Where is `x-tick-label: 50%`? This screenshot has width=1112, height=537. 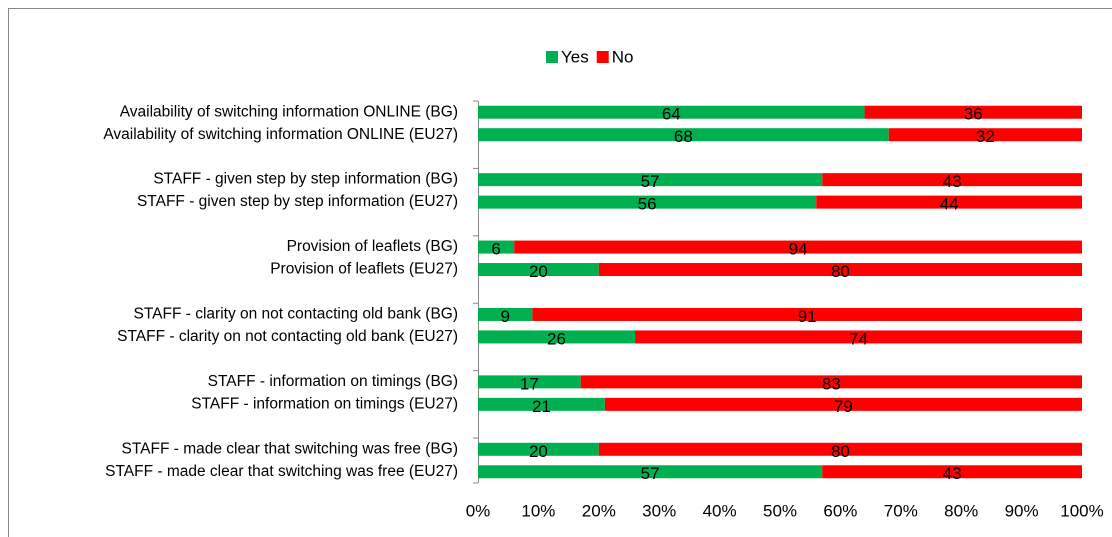
x-tick-label: 50% is located at coordinates (780, 510).